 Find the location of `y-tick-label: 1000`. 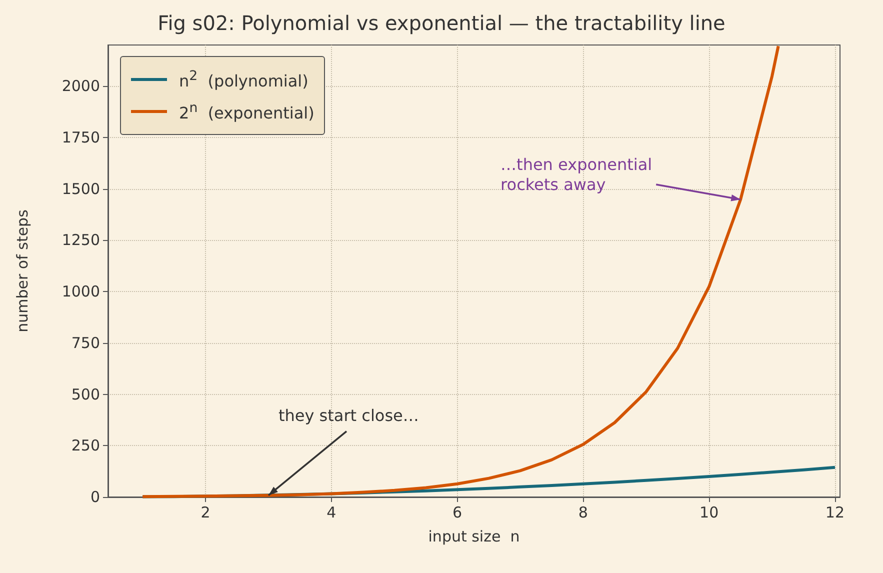

y-tick-label: 1000 is located at coordinates (81, 291).